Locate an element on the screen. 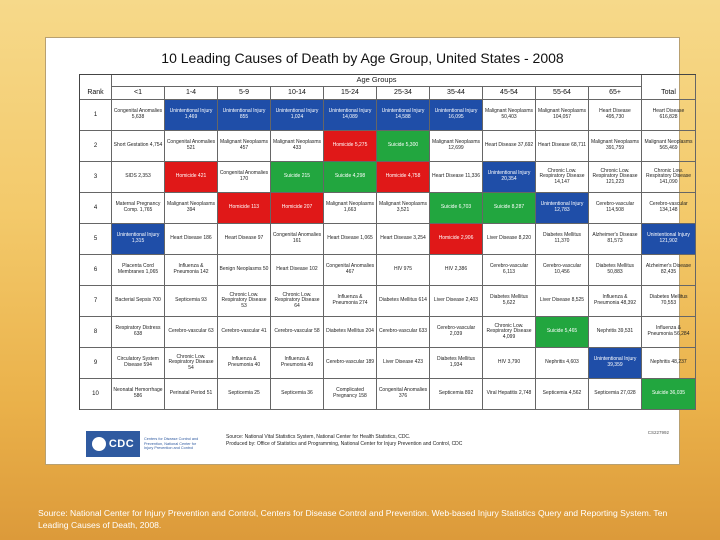 The image size is (720, 540). age-group-header: <1 is located at coordinates (138, 93).